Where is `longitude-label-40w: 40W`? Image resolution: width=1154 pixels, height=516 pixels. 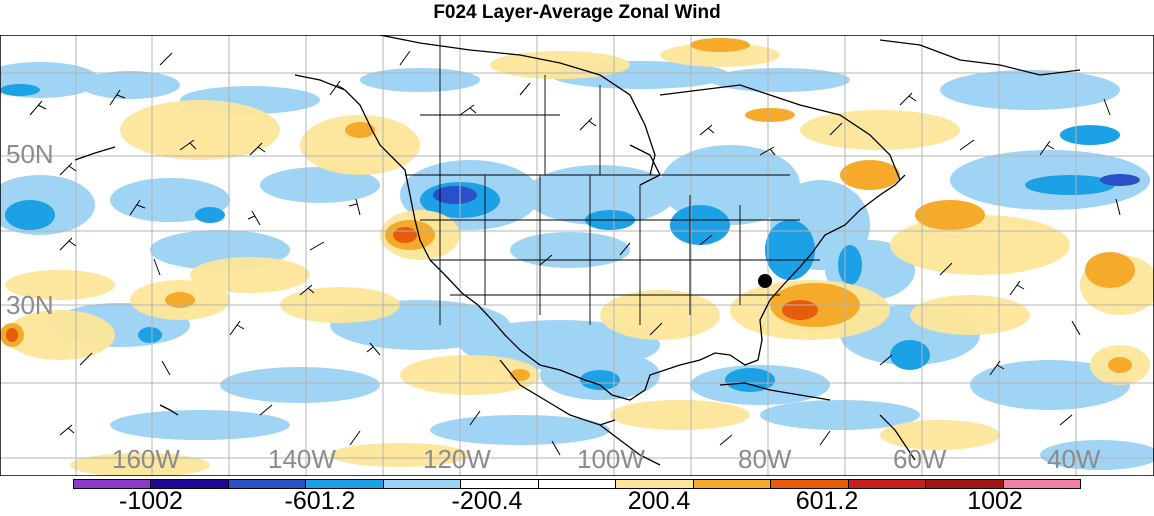
longitude-label-40w: 40W is located at coordinates (1074, 459).